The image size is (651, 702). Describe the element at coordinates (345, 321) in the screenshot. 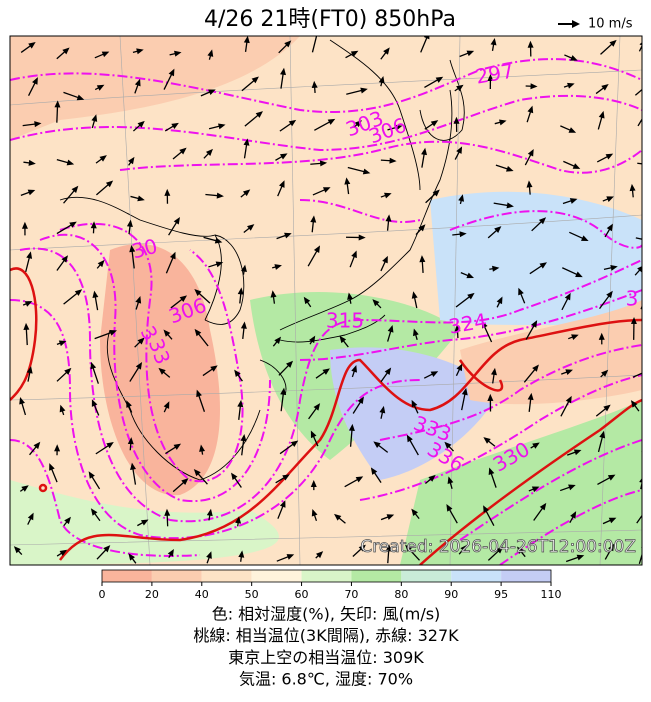

I see `contour-label: 315` at that location.